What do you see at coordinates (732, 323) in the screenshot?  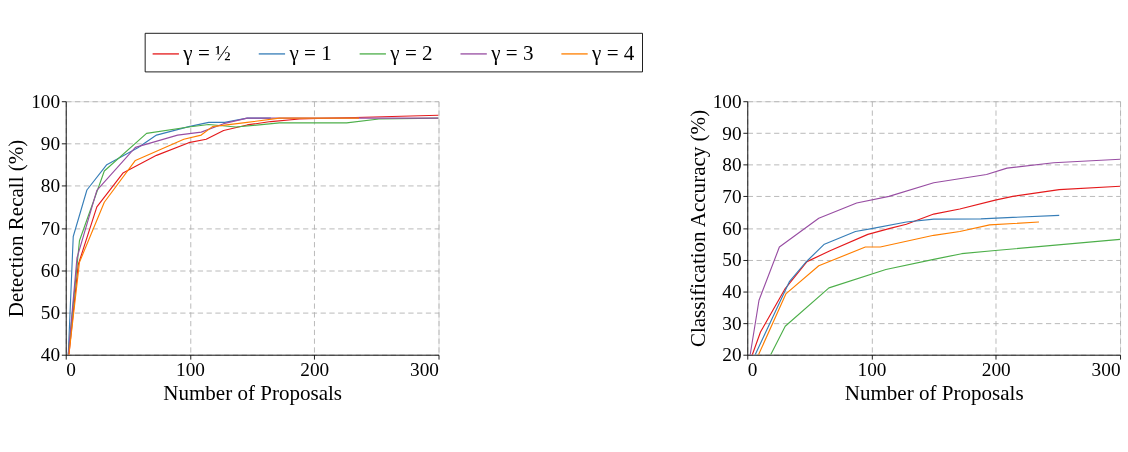 I see `y-tick-label: 30` at bounding box center [732, 323].